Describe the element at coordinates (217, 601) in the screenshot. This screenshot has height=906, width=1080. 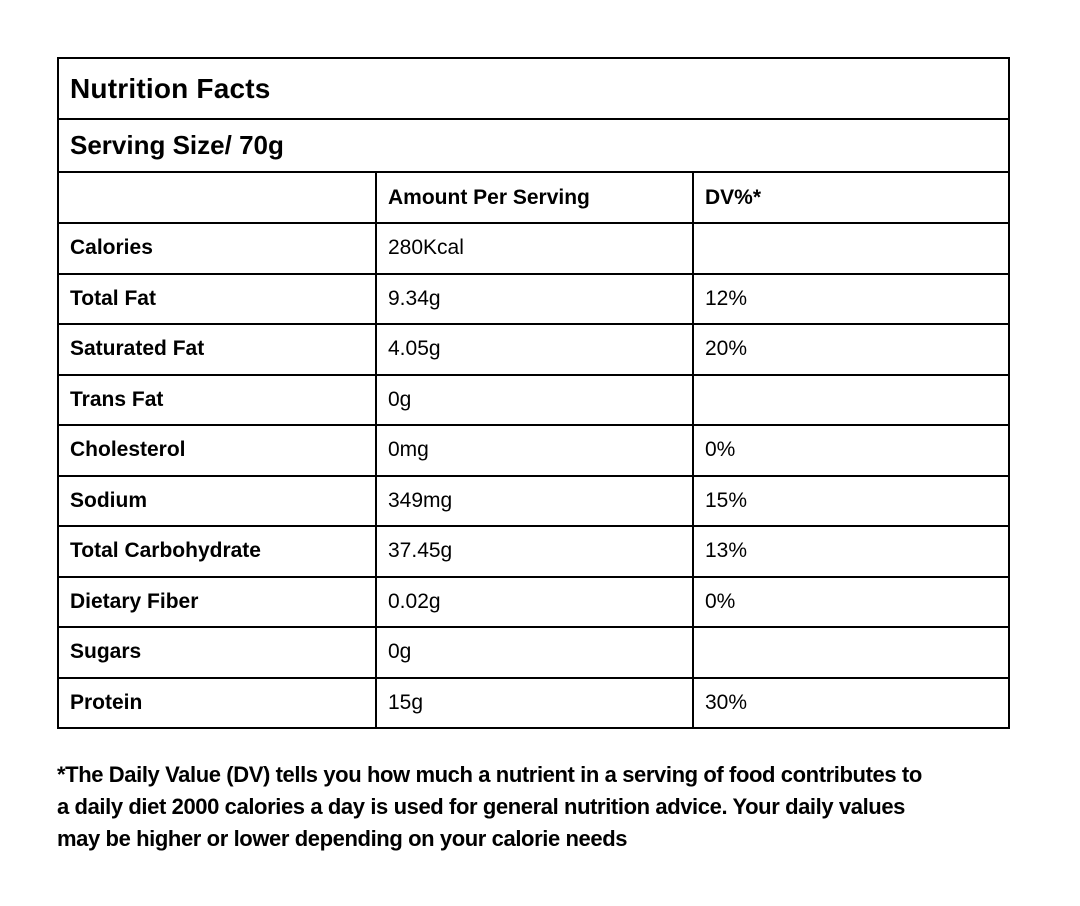
I see `row-label: Dietary Fiber` at that location.